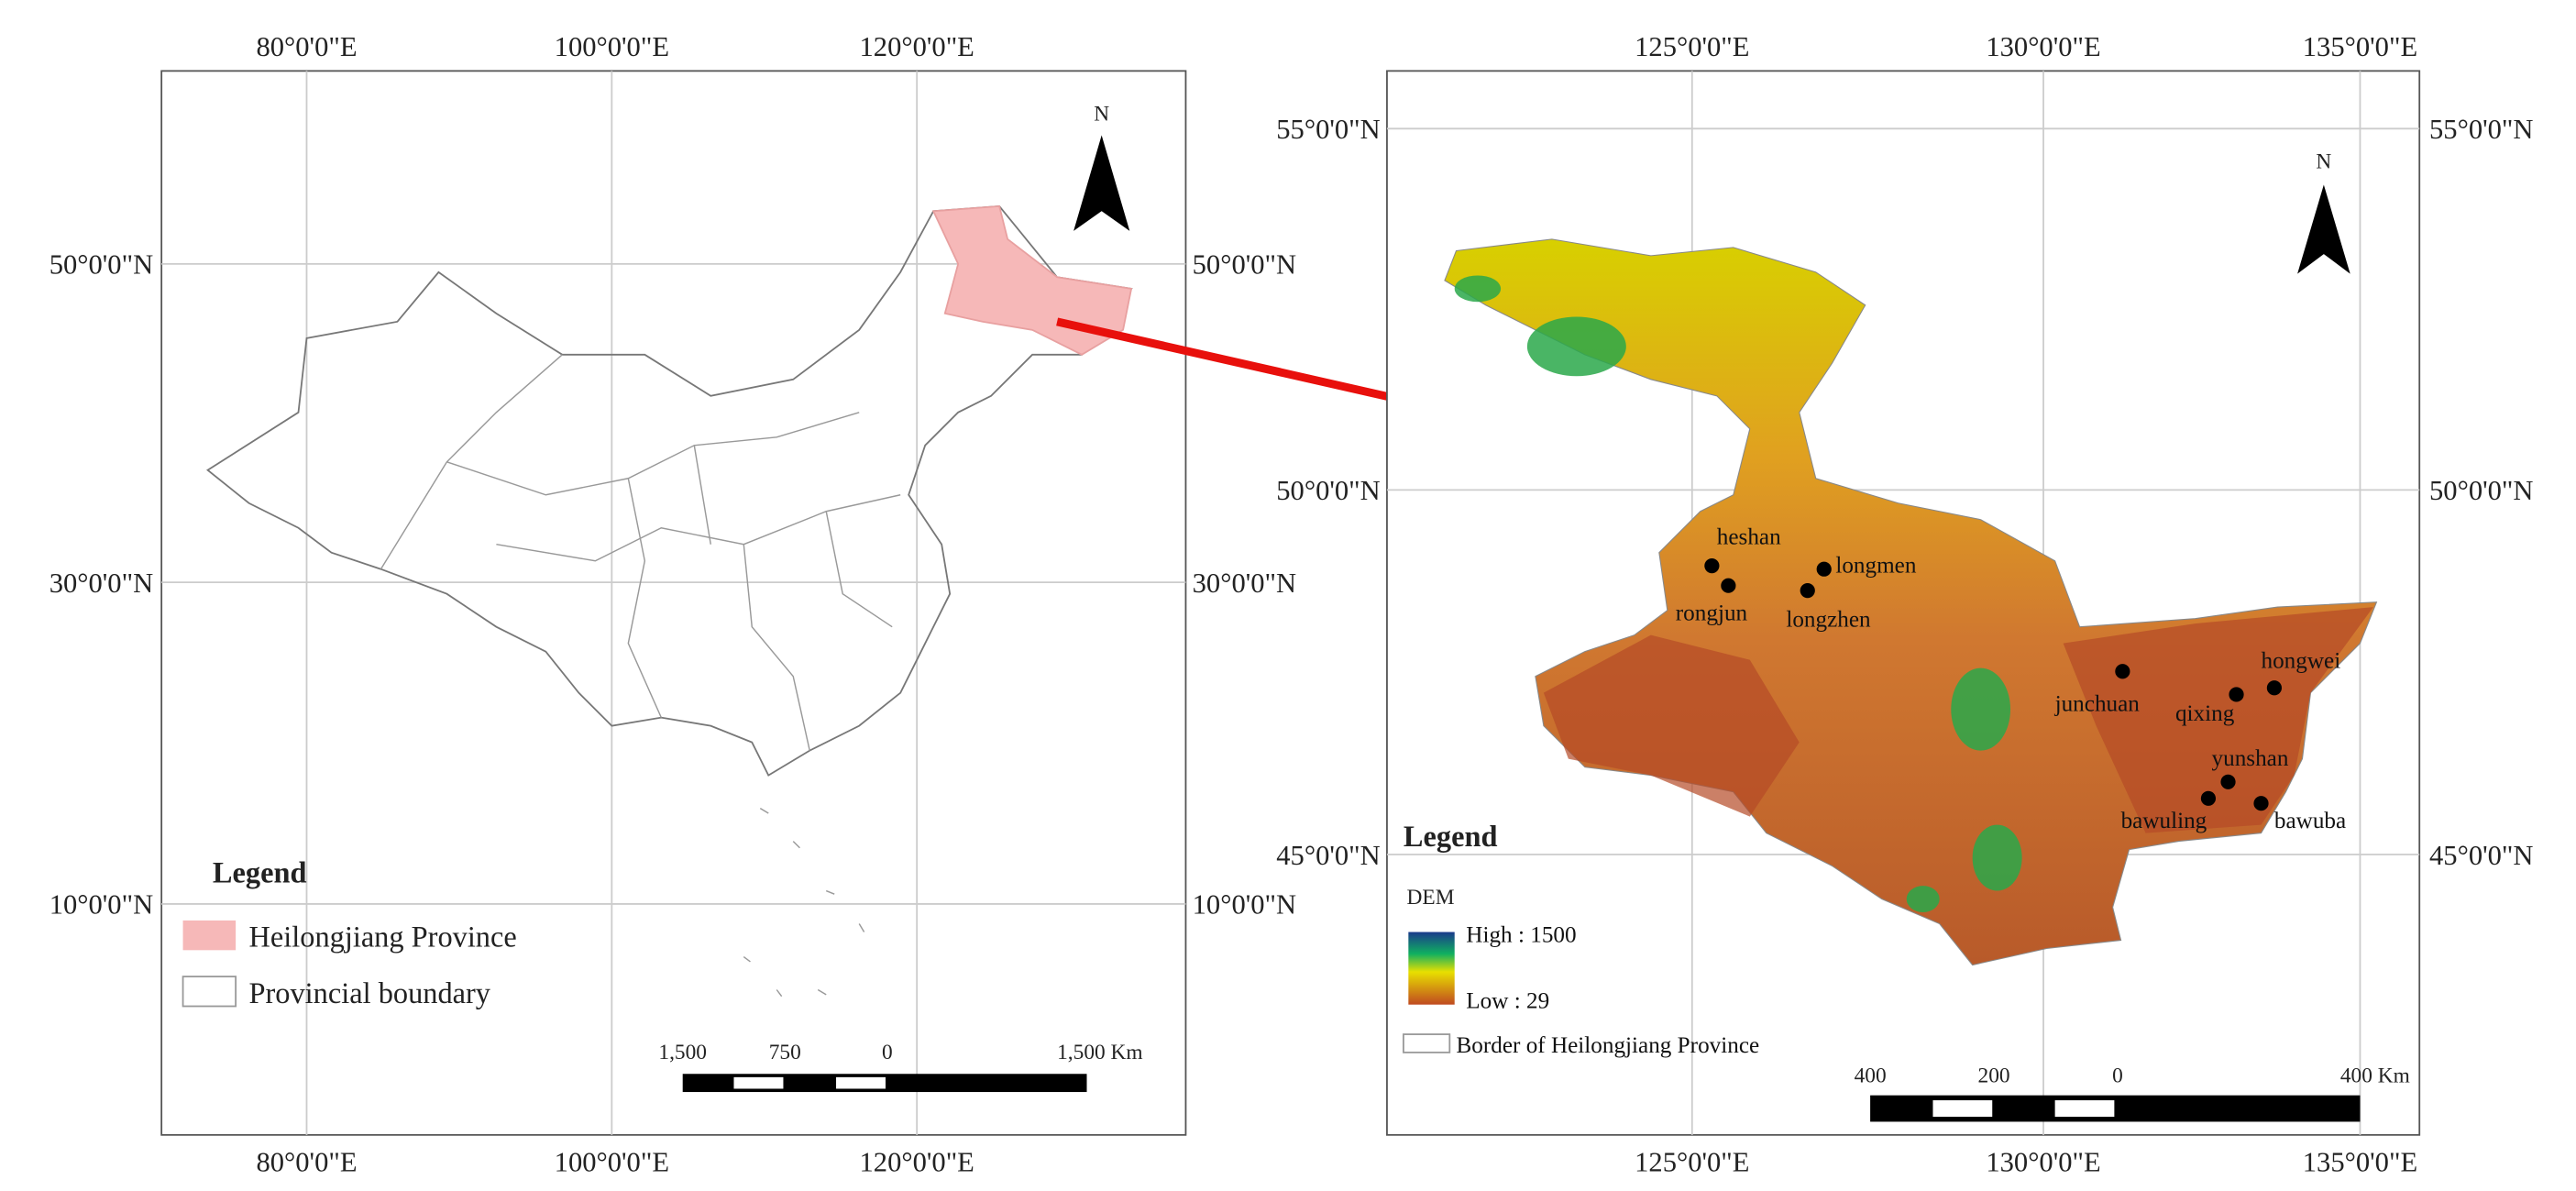 This screenshot has height=1191, width=2576. I want to click on scale-label: 400, so click(1871, 1075).